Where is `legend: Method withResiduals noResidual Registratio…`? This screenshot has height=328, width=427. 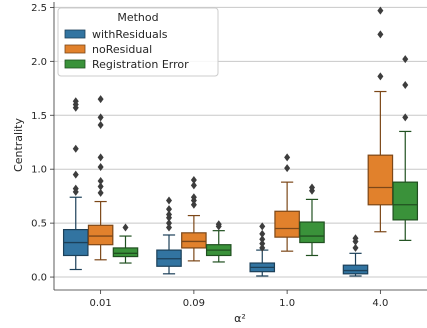
legend: Method withResiduals noResidual Registratio… is located at coordinates (138, 42).